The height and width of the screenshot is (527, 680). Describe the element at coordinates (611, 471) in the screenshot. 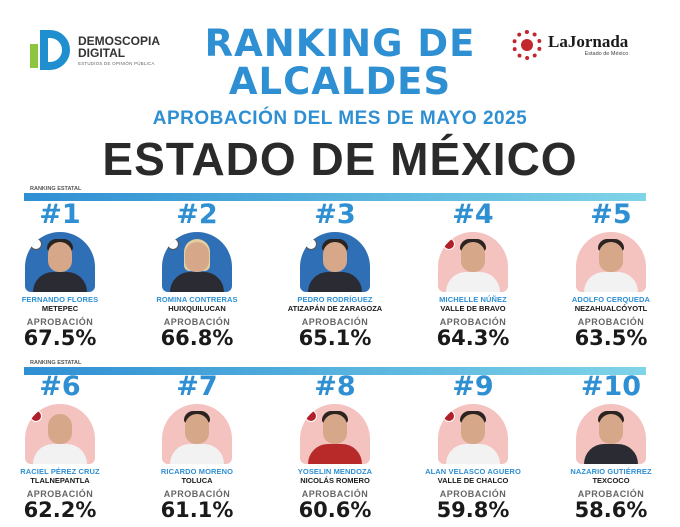

I see `mayor-name: NAZARIO GUTIÉRREZ` at that location.